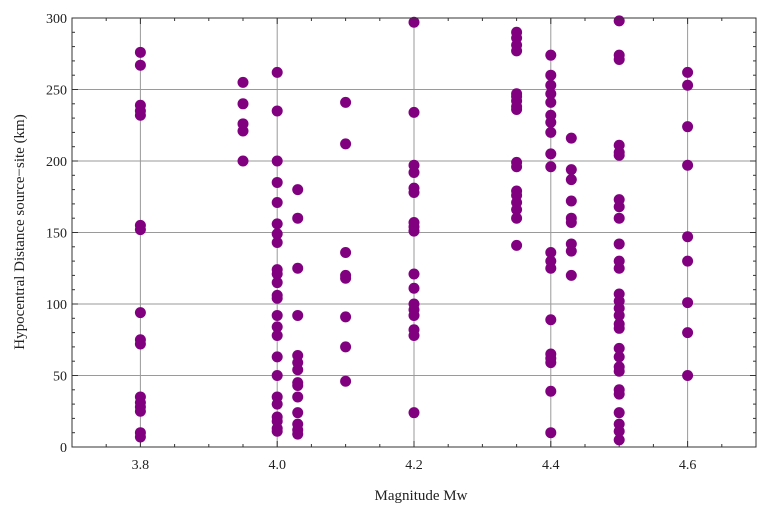 This screenshot has height=510, width=765. Describe the element at coordinates (56, 91) in the screenshot. I see `y-tick-label: 250` at that location.